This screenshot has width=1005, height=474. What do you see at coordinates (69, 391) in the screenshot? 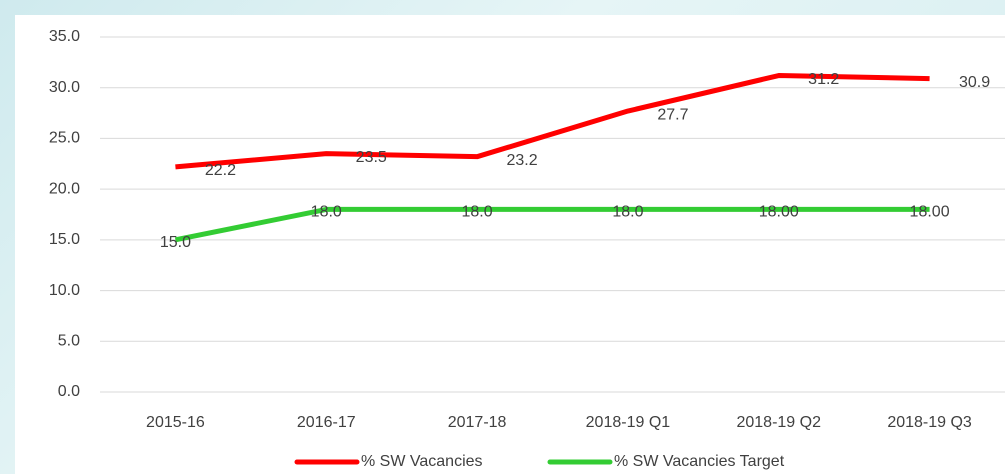
I see `y-tick-label: 0.0` at bounding box center [69, 391].